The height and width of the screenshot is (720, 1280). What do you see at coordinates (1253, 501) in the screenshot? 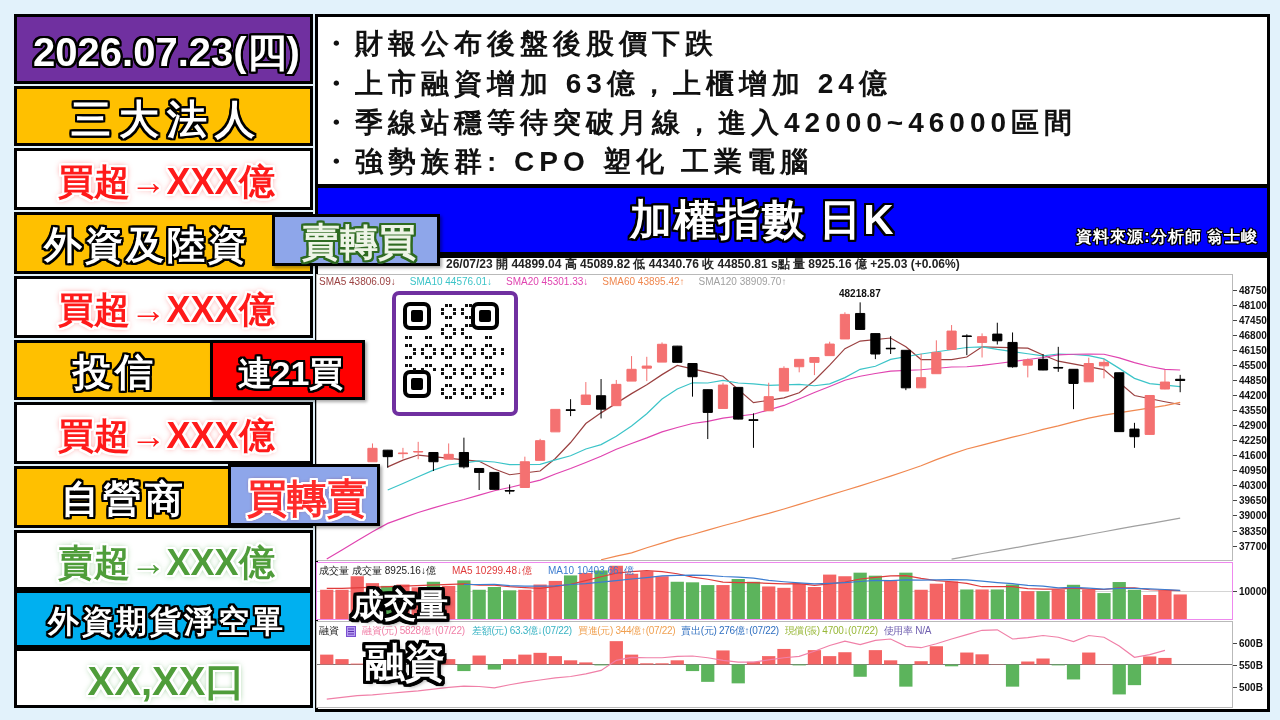
I see `y-tick-label: 39650` at bounding box center [1253, 501].